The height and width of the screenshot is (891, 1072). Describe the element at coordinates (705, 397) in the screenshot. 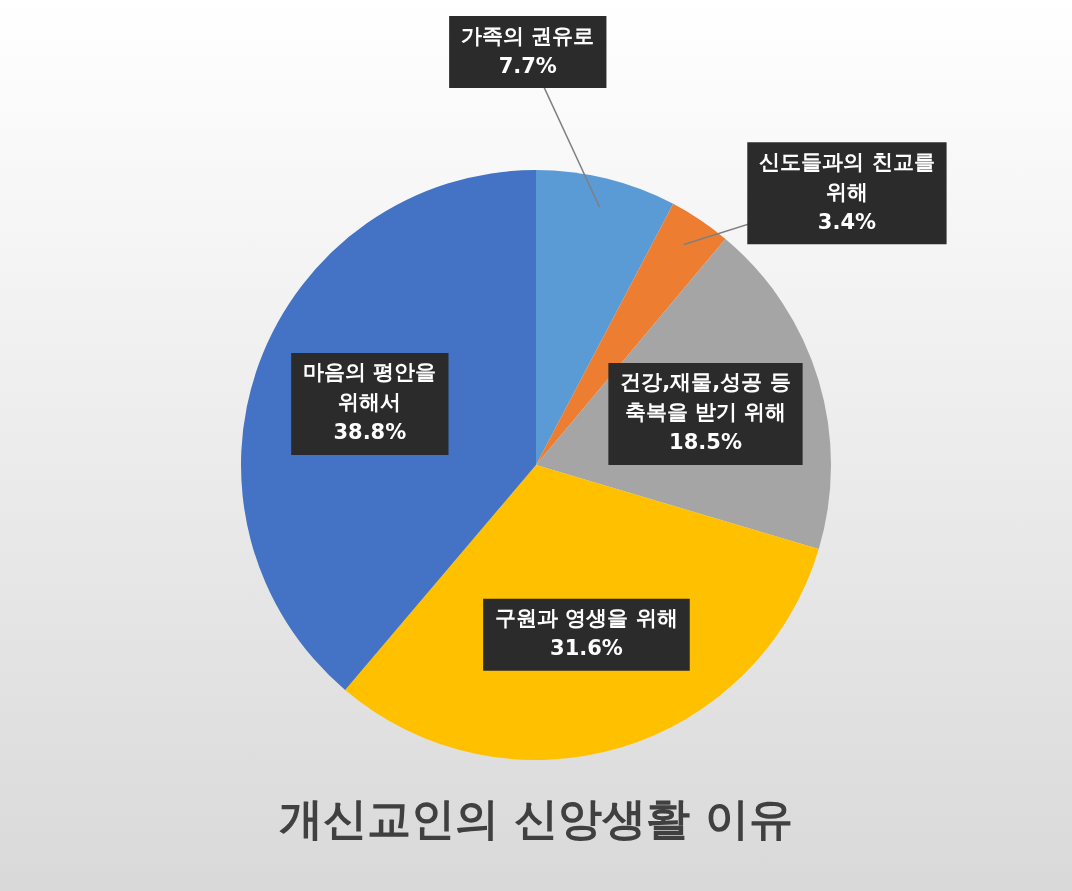

I see `slice-label: 건강,재물,성공 등 축복을 받기 위해` at that location.